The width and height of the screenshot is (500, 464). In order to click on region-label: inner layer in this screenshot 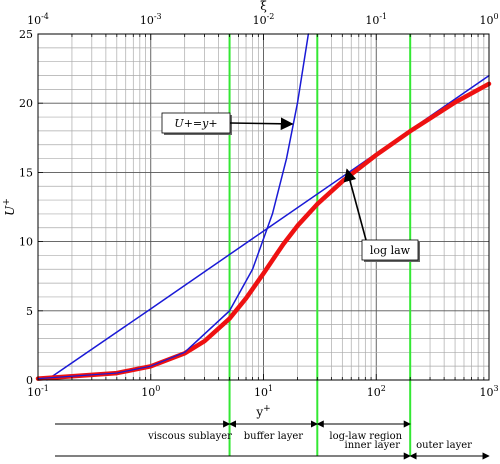, I will do `click(373, 445)`.